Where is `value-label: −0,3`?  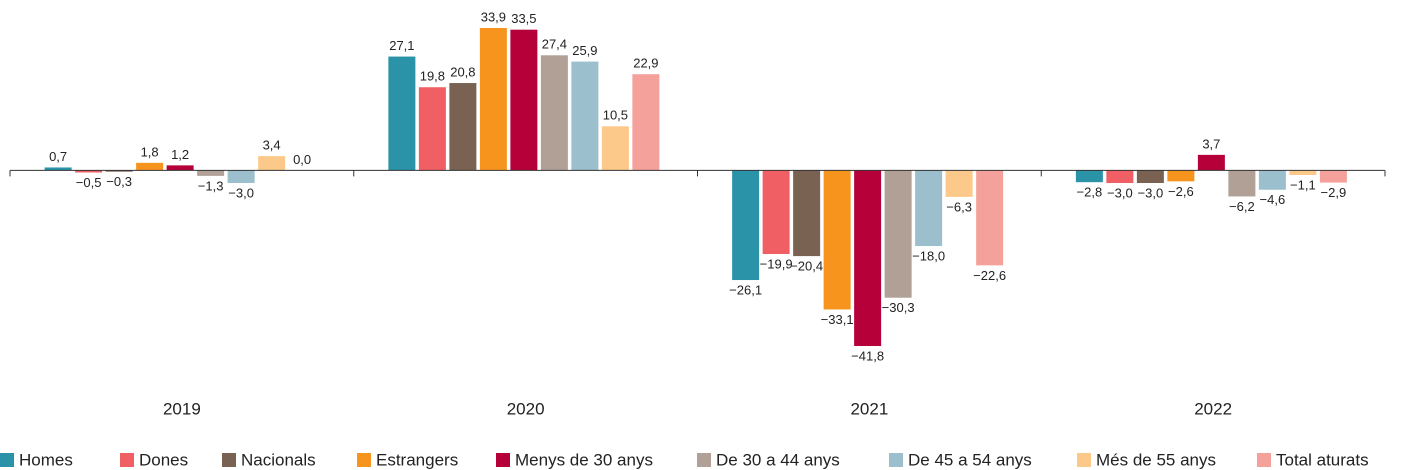
value-label: −0,3 is located at coordinates (119, 181).